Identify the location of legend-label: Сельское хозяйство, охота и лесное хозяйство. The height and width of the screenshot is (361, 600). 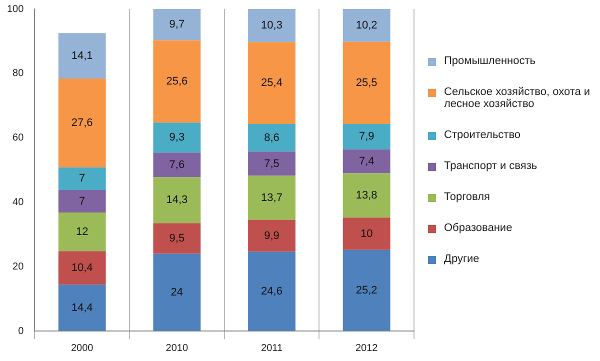
(518, 98).